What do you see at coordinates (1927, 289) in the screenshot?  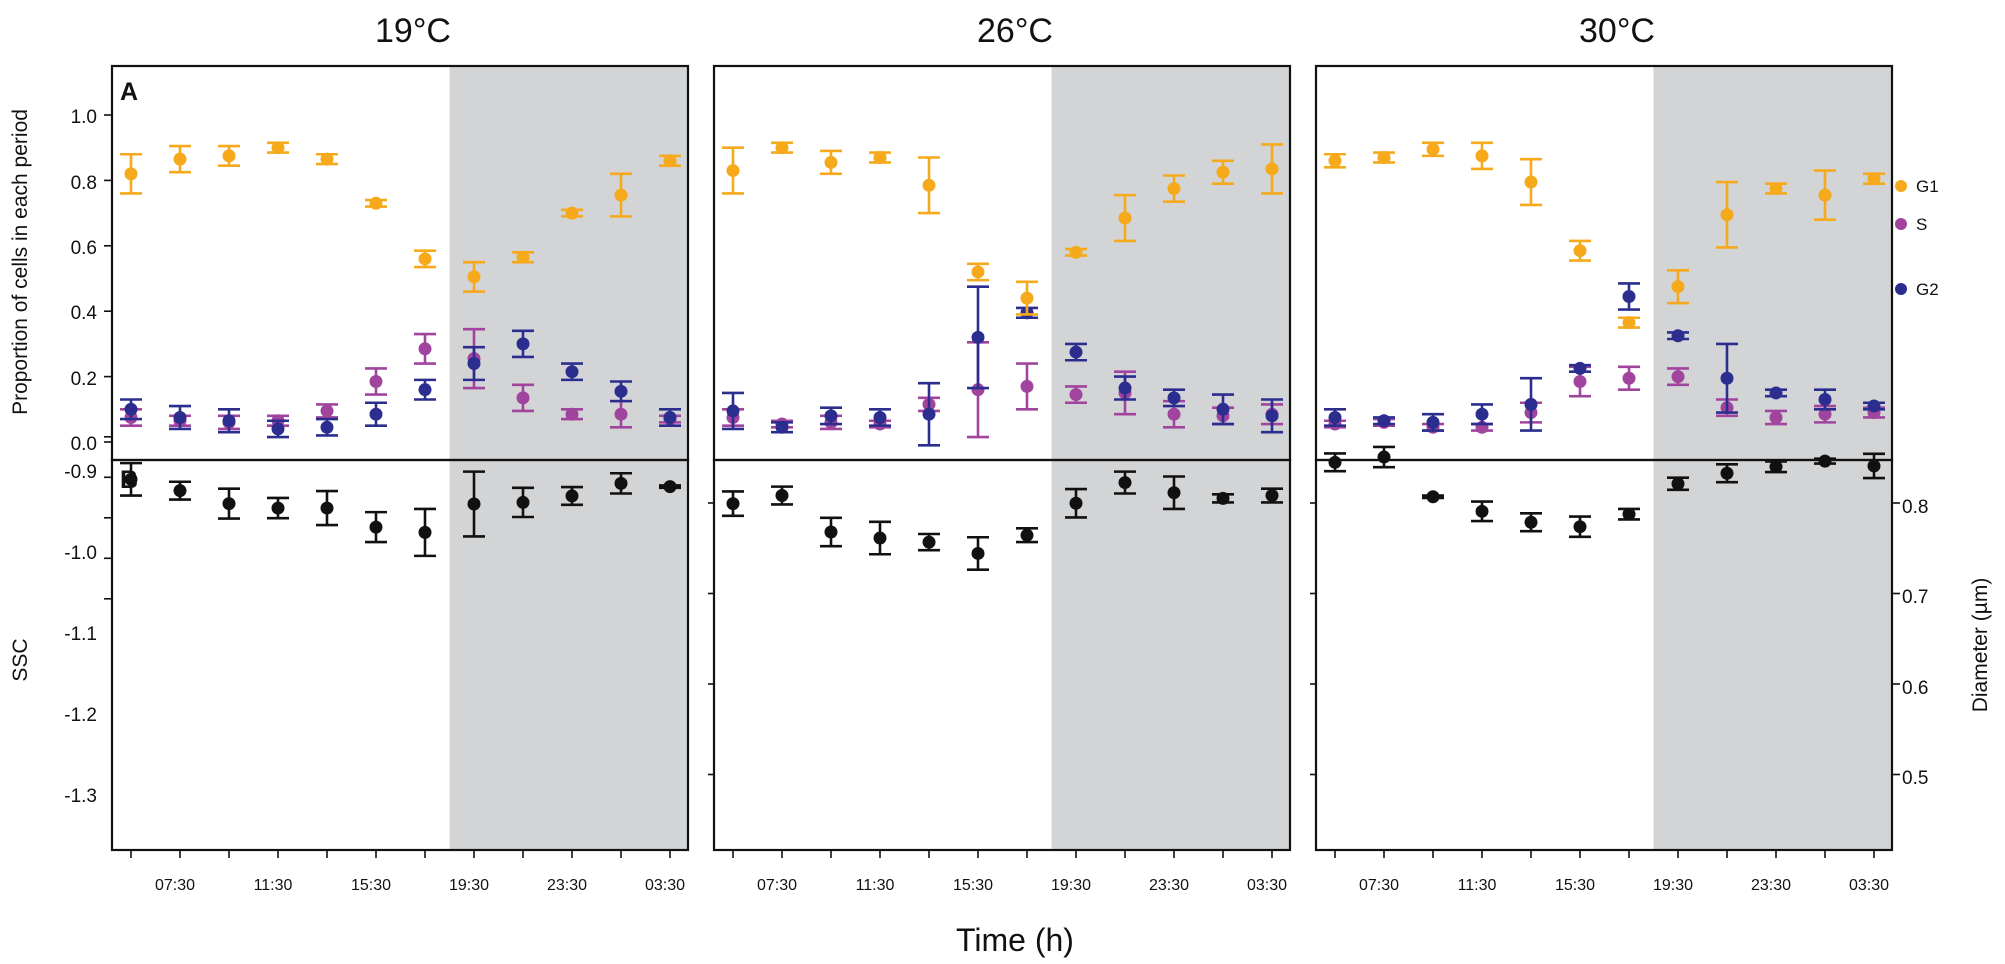 I see `legend-label-g2: G2` at bounding box center [1927, 289].